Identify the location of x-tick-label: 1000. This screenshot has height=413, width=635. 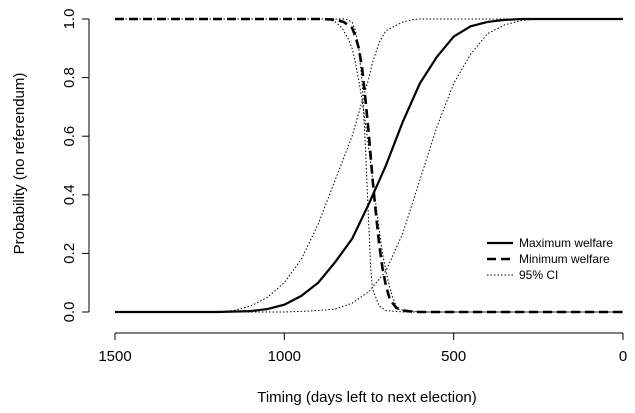
(284, 356).